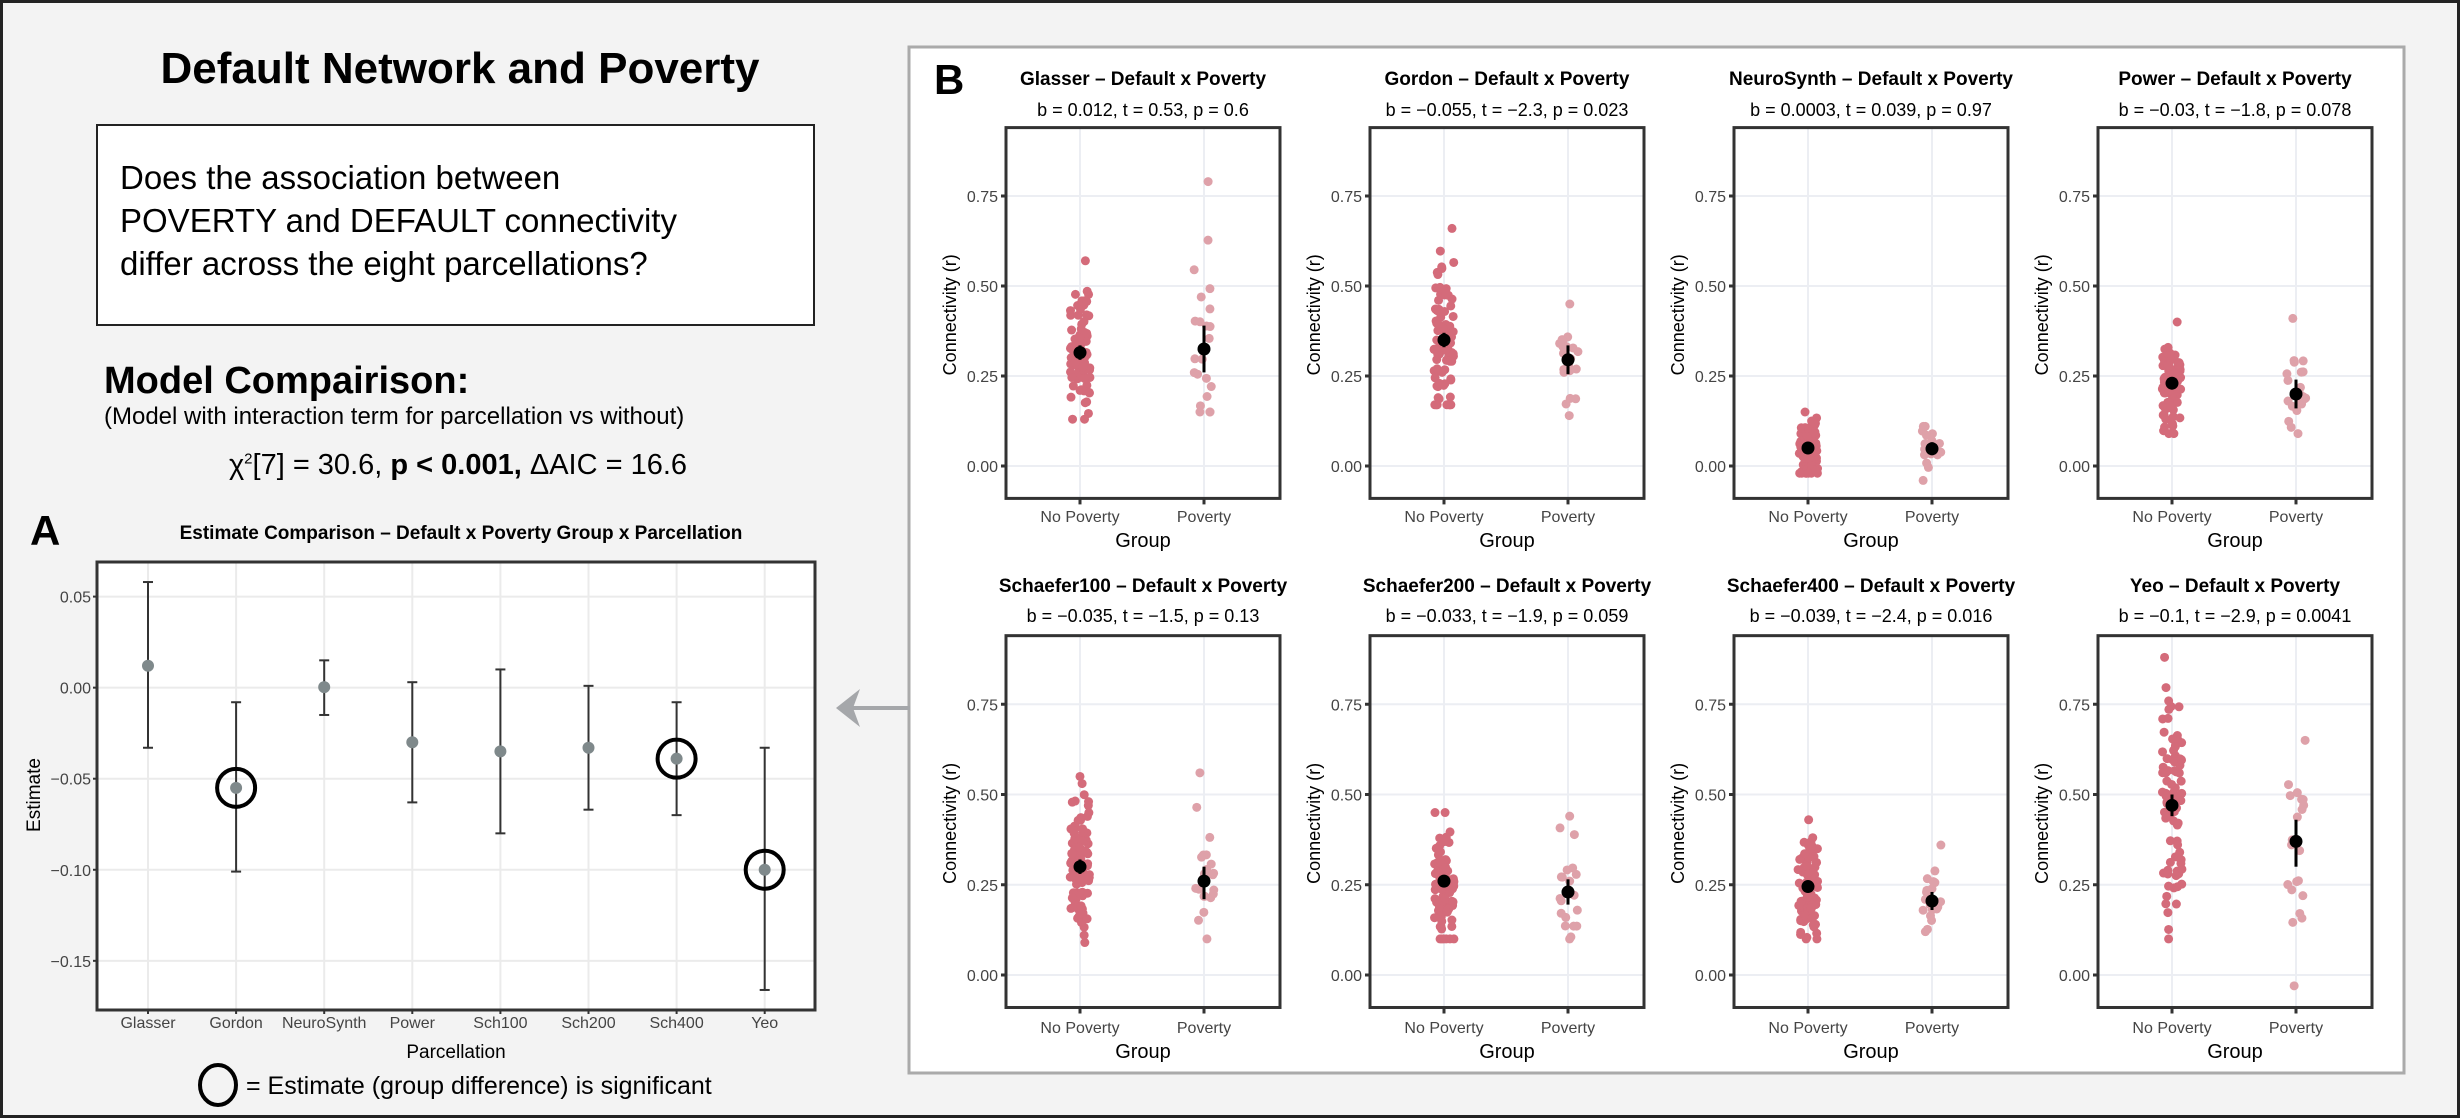  I want to click on p-value: p < 0.001,, so click(456, 465).